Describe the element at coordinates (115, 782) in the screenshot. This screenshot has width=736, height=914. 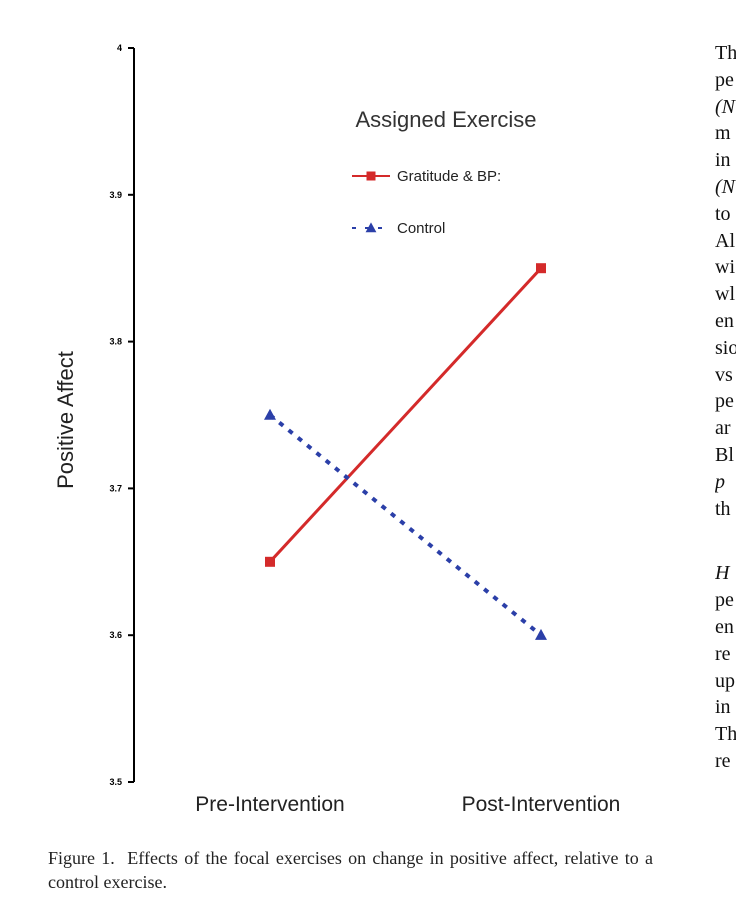
I see `y-tick-label: 3.5` at that location.